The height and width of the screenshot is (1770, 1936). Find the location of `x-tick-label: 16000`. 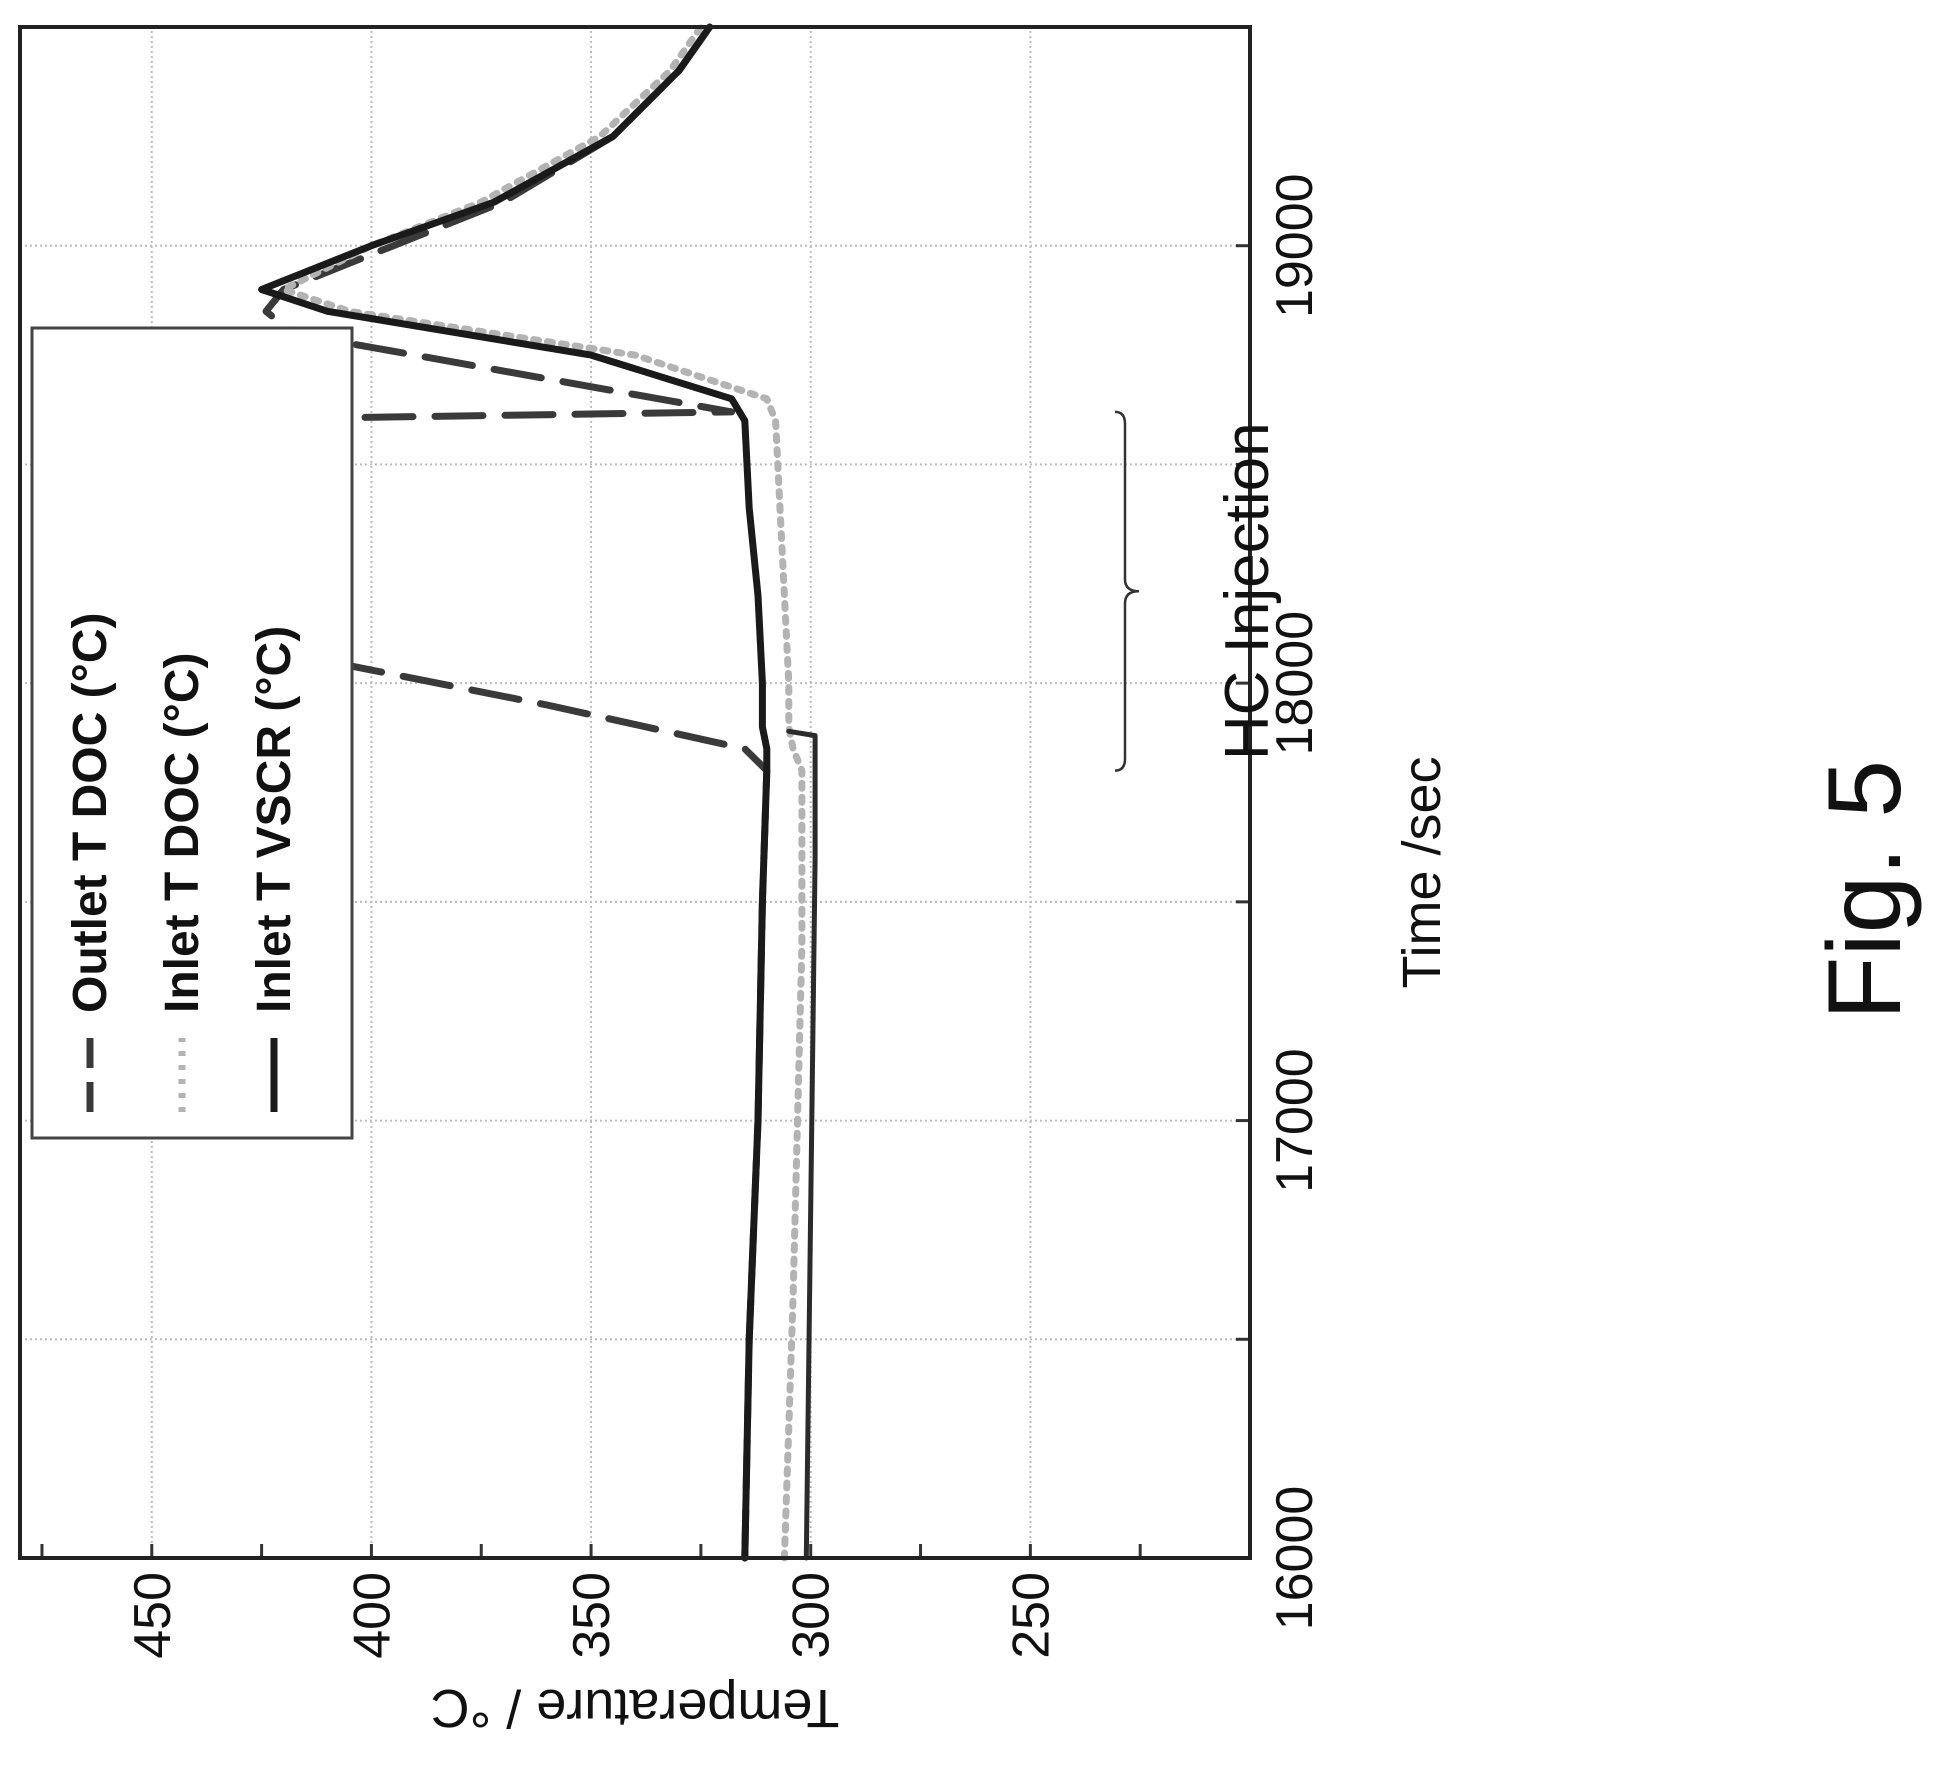

x-tick-label: 16000 is located at coordinates (1295, 1558).